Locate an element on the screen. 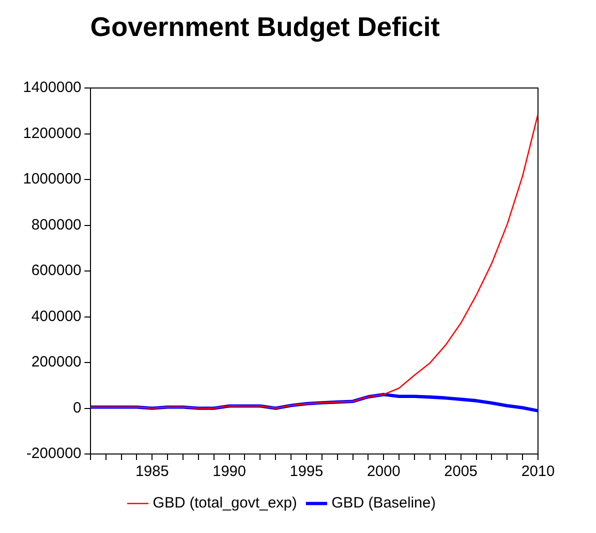 The width and height of the screenshot is (596, 533). y-tick-label: 1200000 is located at coordinates (52, 133).